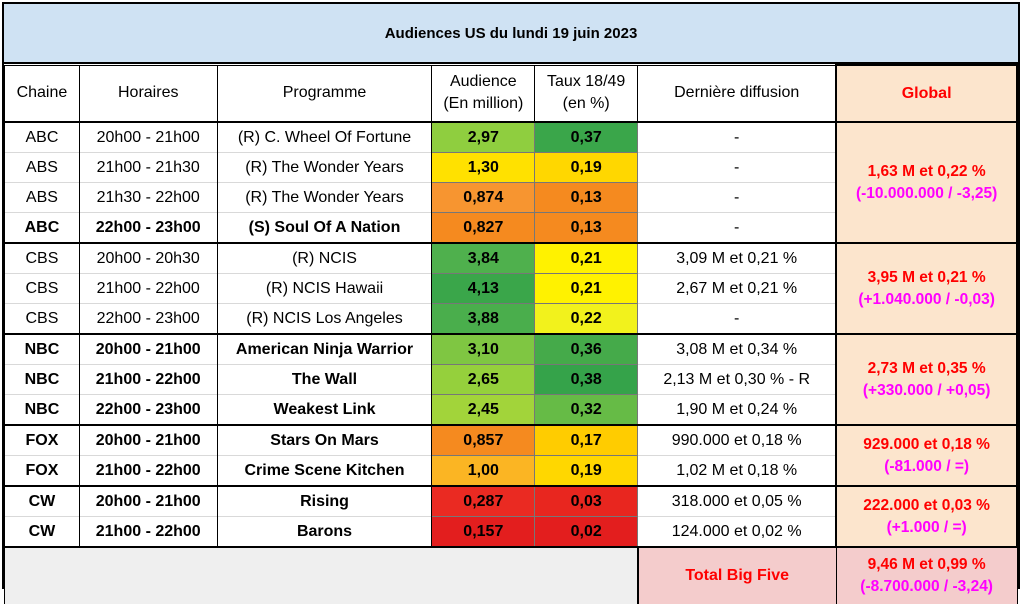 The width and height of the screenshot is (1023, 604). Describe the element at coordinates (483, 410) in the screenshot. I see `cell-audience: 2,45` at that location.